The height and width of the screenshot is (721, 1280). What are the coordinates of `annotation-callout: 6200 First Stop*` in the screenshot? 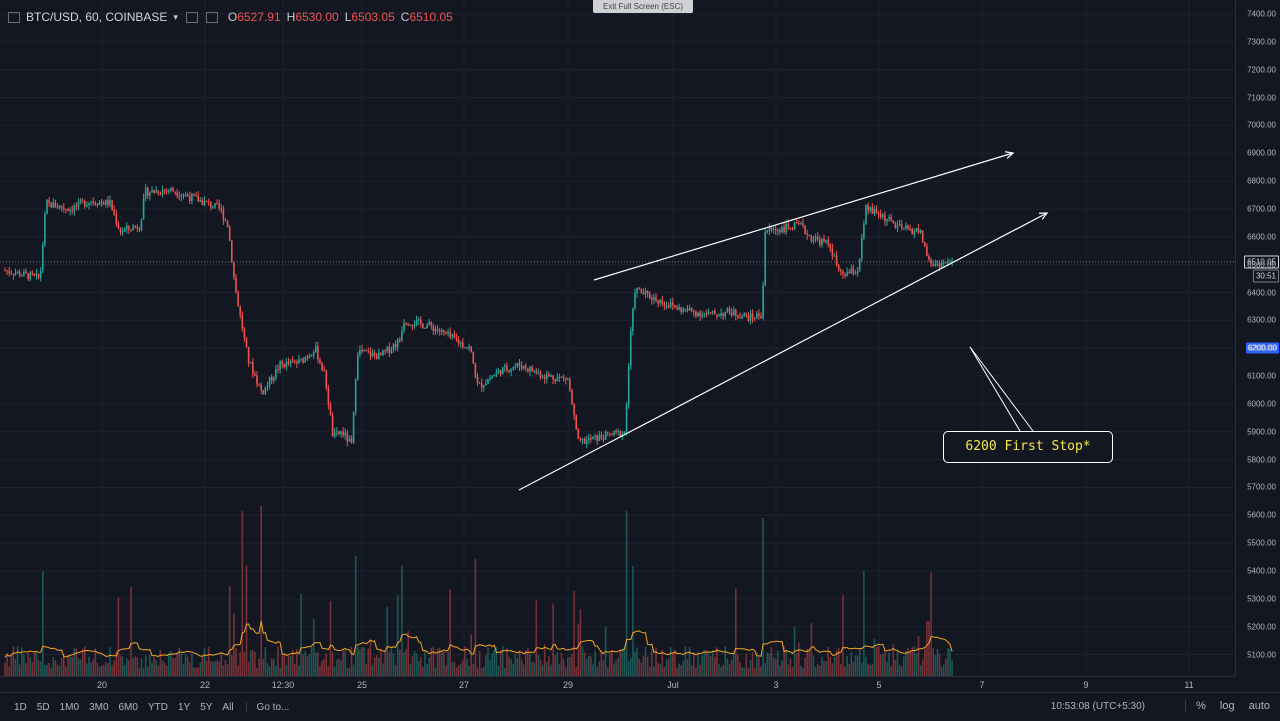 It's located at (1028, 447).